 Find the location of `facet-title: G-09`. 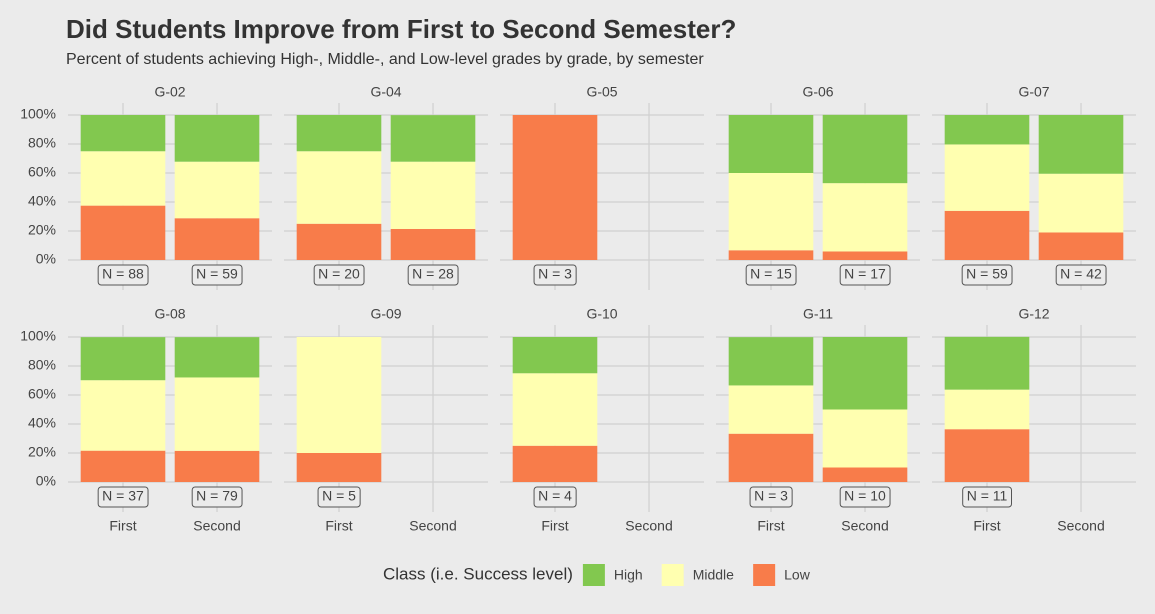

facet-title: G-09 is located at coordinates (385, 314).